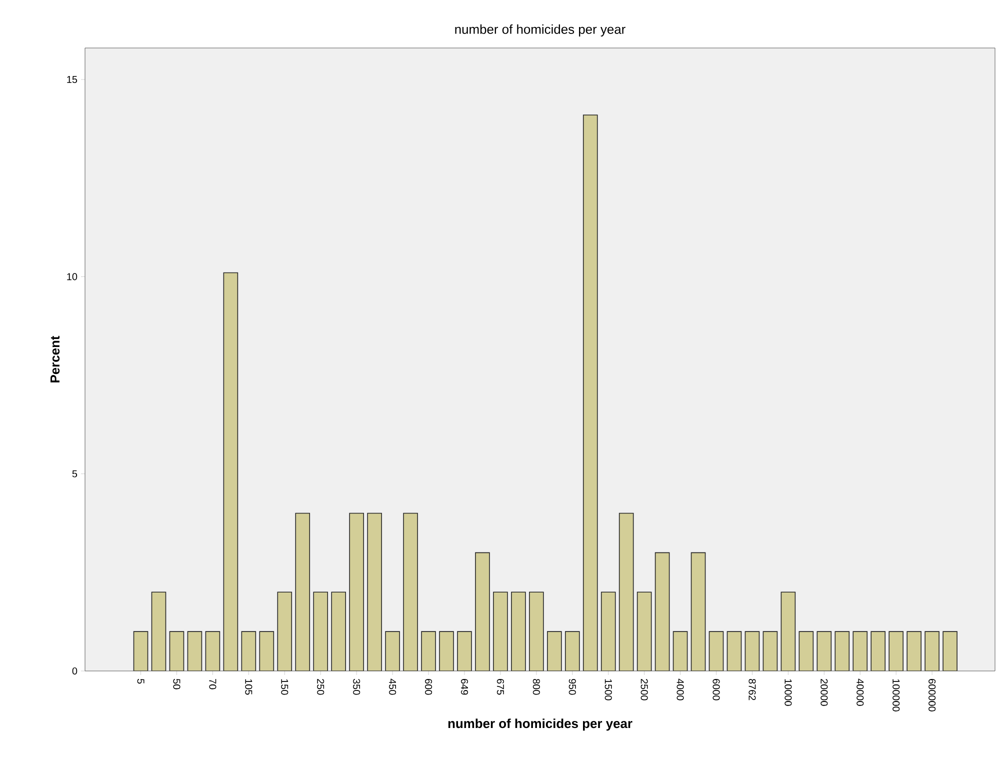 This screenshot has height=782, width=997. Describe the element at coordinates (540, 724) in the screenshot. I see `x-axis-title: number of homicides per year` at that location.